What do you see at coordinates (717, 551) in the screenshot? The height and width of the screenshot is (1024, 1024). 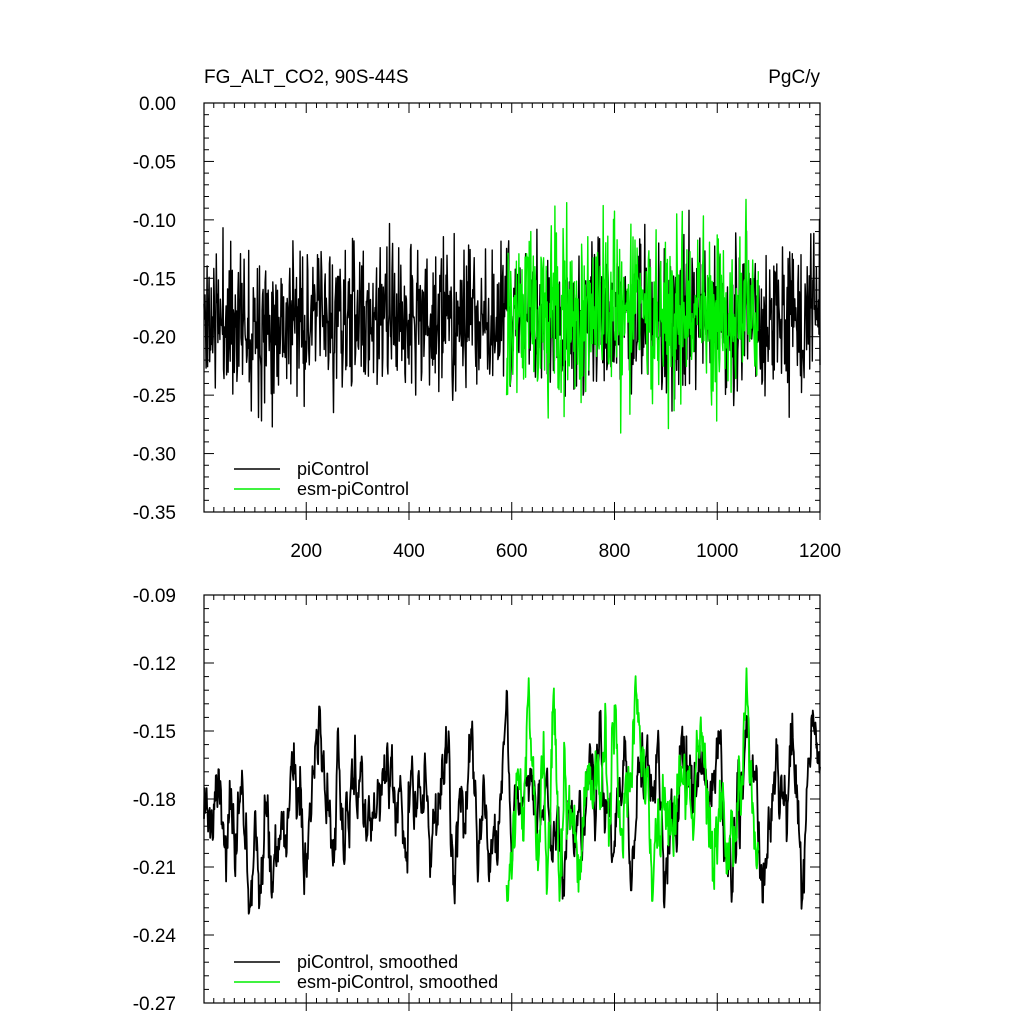 I see `x-tick-label: 1000` at bounding box center [717, 551].